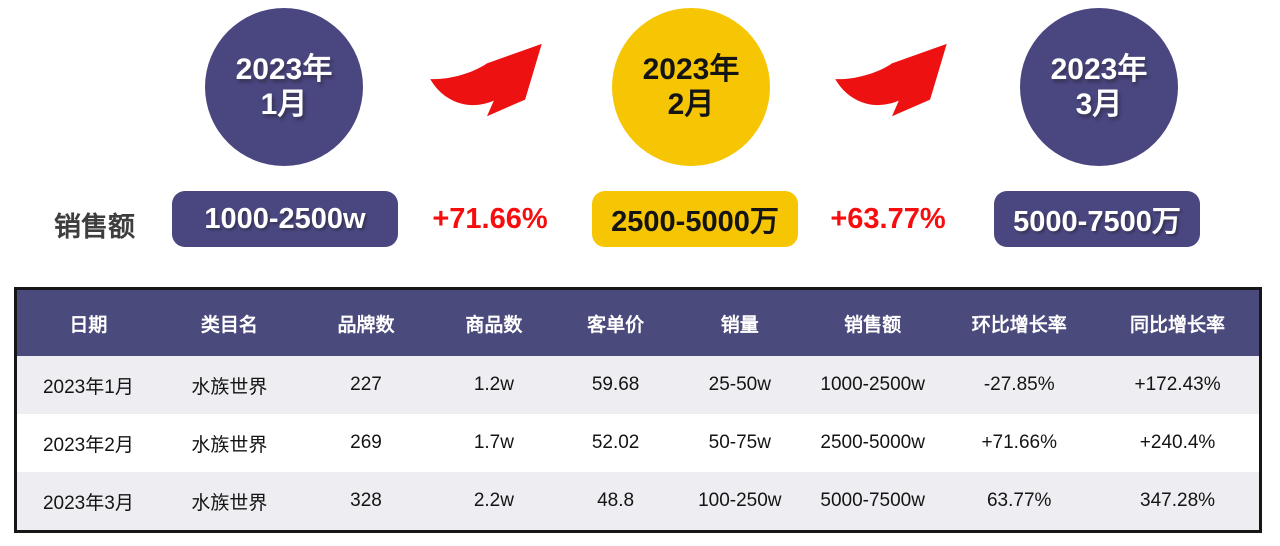 The image size is (1280, 546). Describe the element at coordinates (695, 219) in the screenshot. I see `sales-range-feb: 2500-5000万` at that location.